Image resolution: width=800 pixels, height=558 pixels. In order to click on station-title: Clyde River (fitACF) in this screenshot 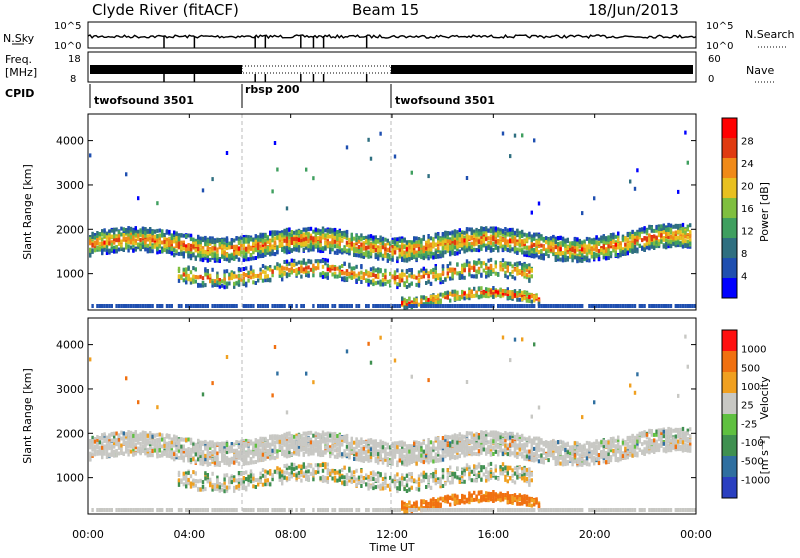, I will do `click(165, 10)`.